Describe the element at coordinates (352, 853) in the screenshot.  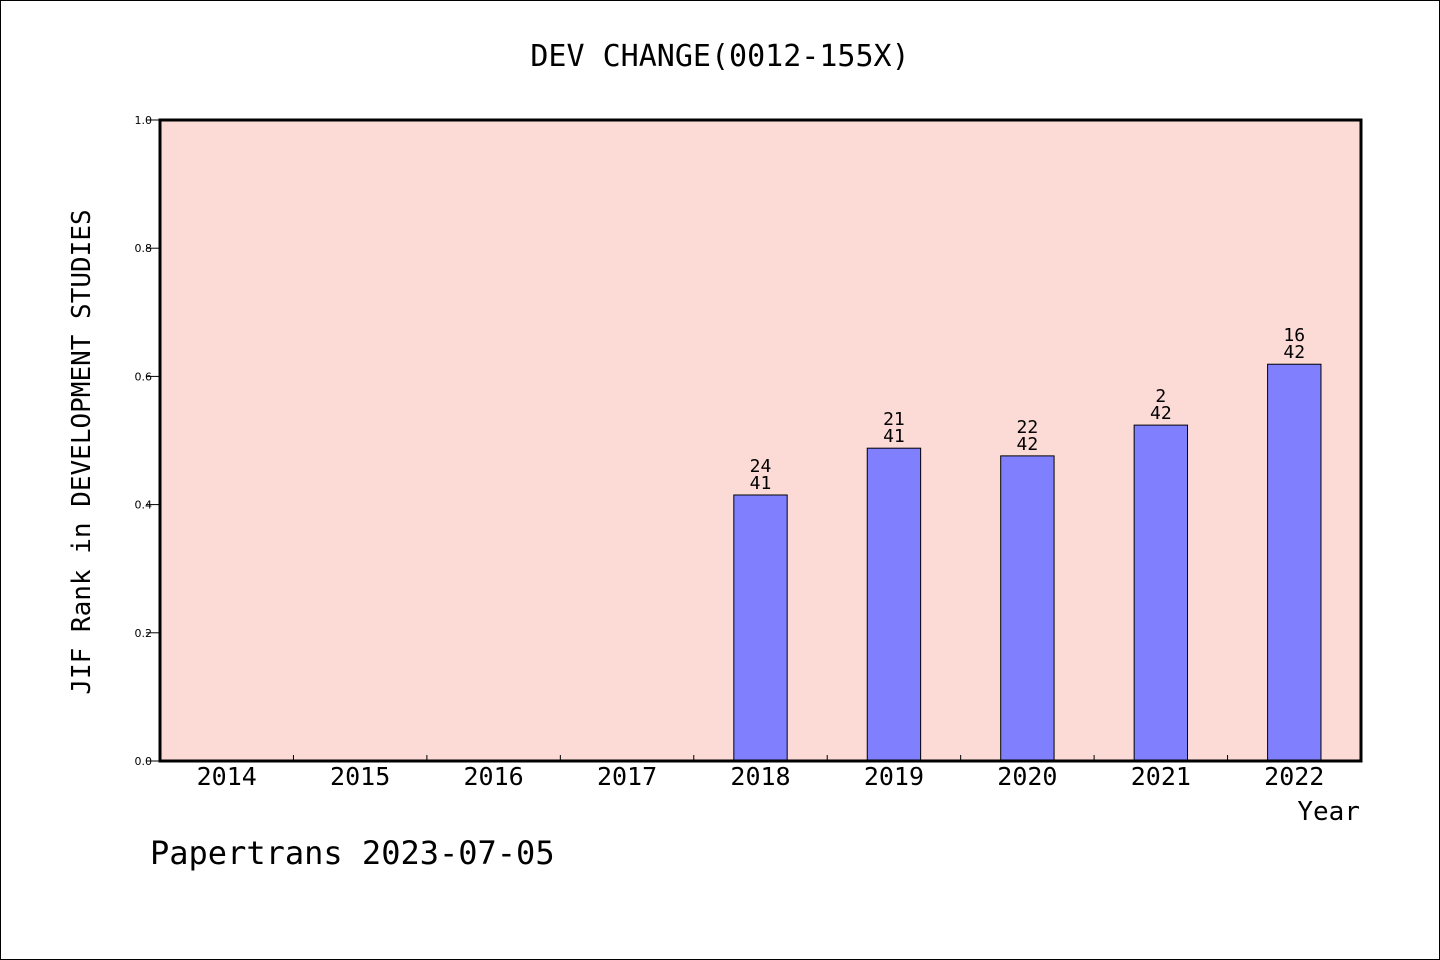
I see `watermark-text: Papertrans 2023-07-05` at that location.